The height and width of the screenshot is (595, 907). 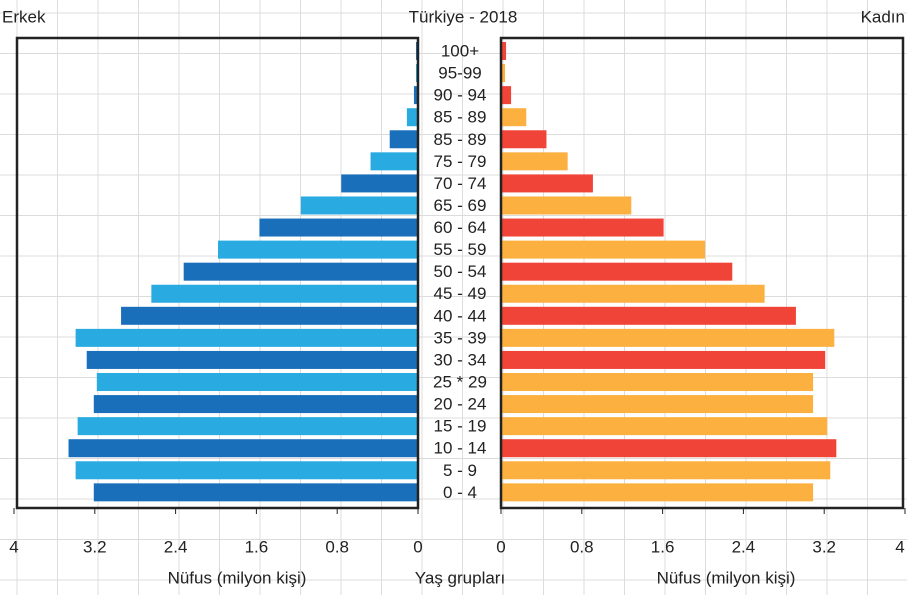 What do you see at coordinates (24, 16) in the screenshot?
I see `left-series-name: Erkek` at bounding box center [24, 16].